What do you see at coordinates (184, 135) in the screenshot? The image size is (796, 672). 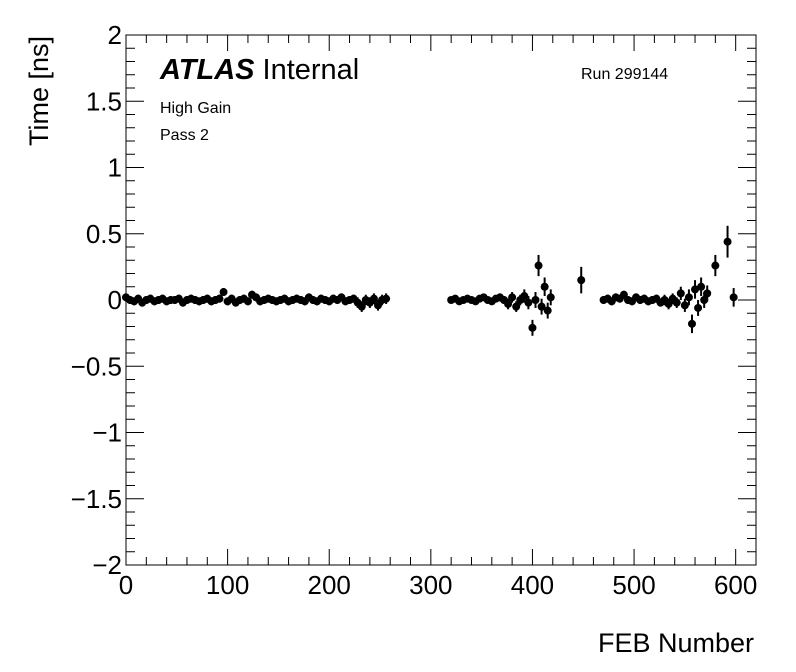 I see `pass-label: Pass 2` at bounding box center [184, 135].